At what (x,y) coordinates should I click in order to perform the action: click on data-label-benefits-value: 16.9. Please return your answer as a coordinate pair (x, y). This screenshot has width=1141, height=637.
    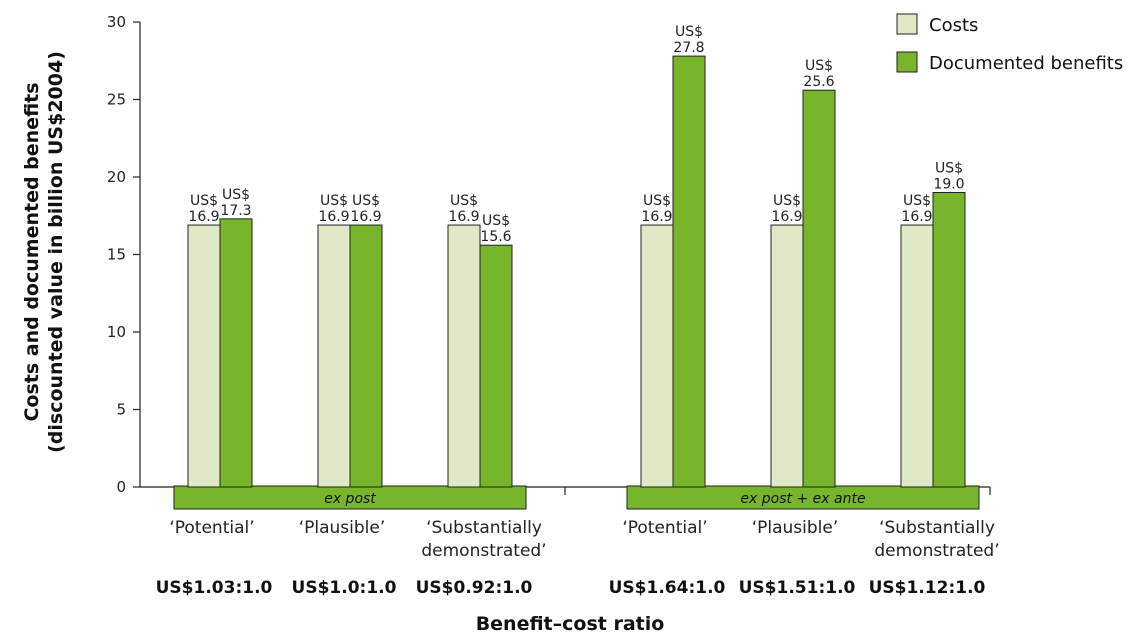
    Looking at the image, I should click on (365, 217).